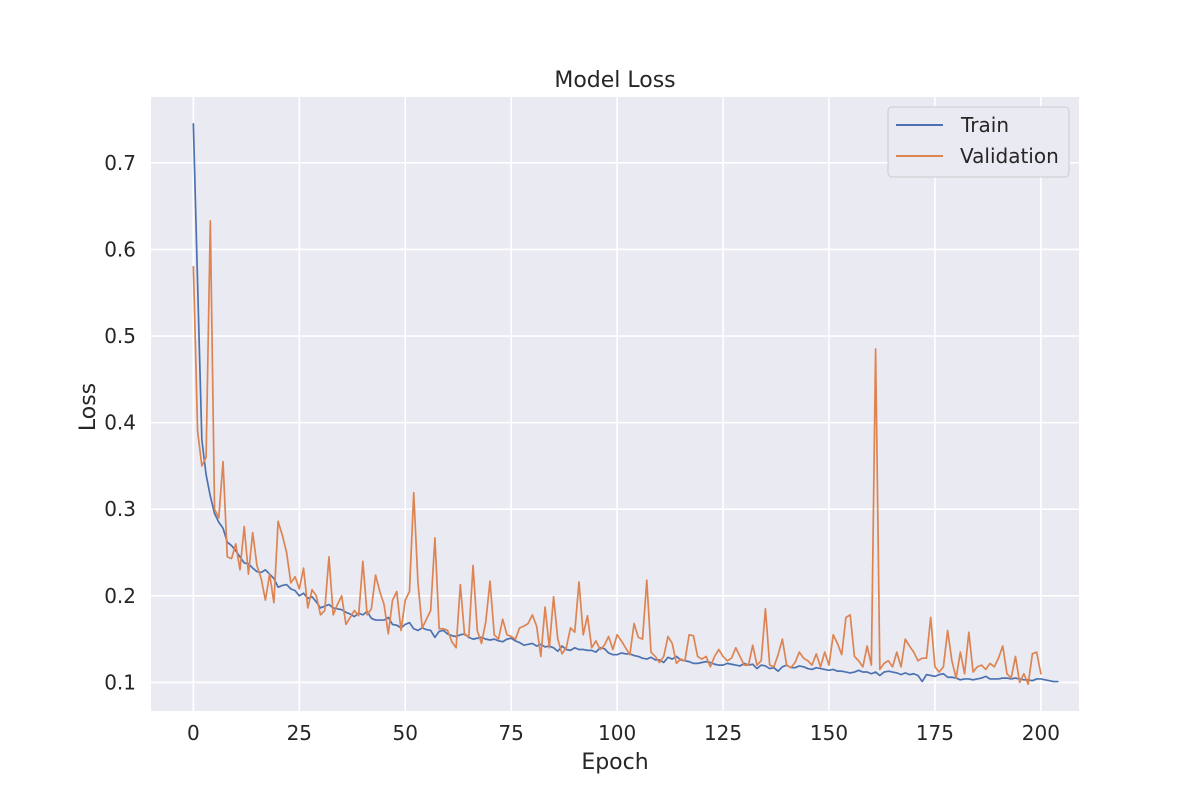  I want to click on x-tick-label: 200, so click(1041, 733).